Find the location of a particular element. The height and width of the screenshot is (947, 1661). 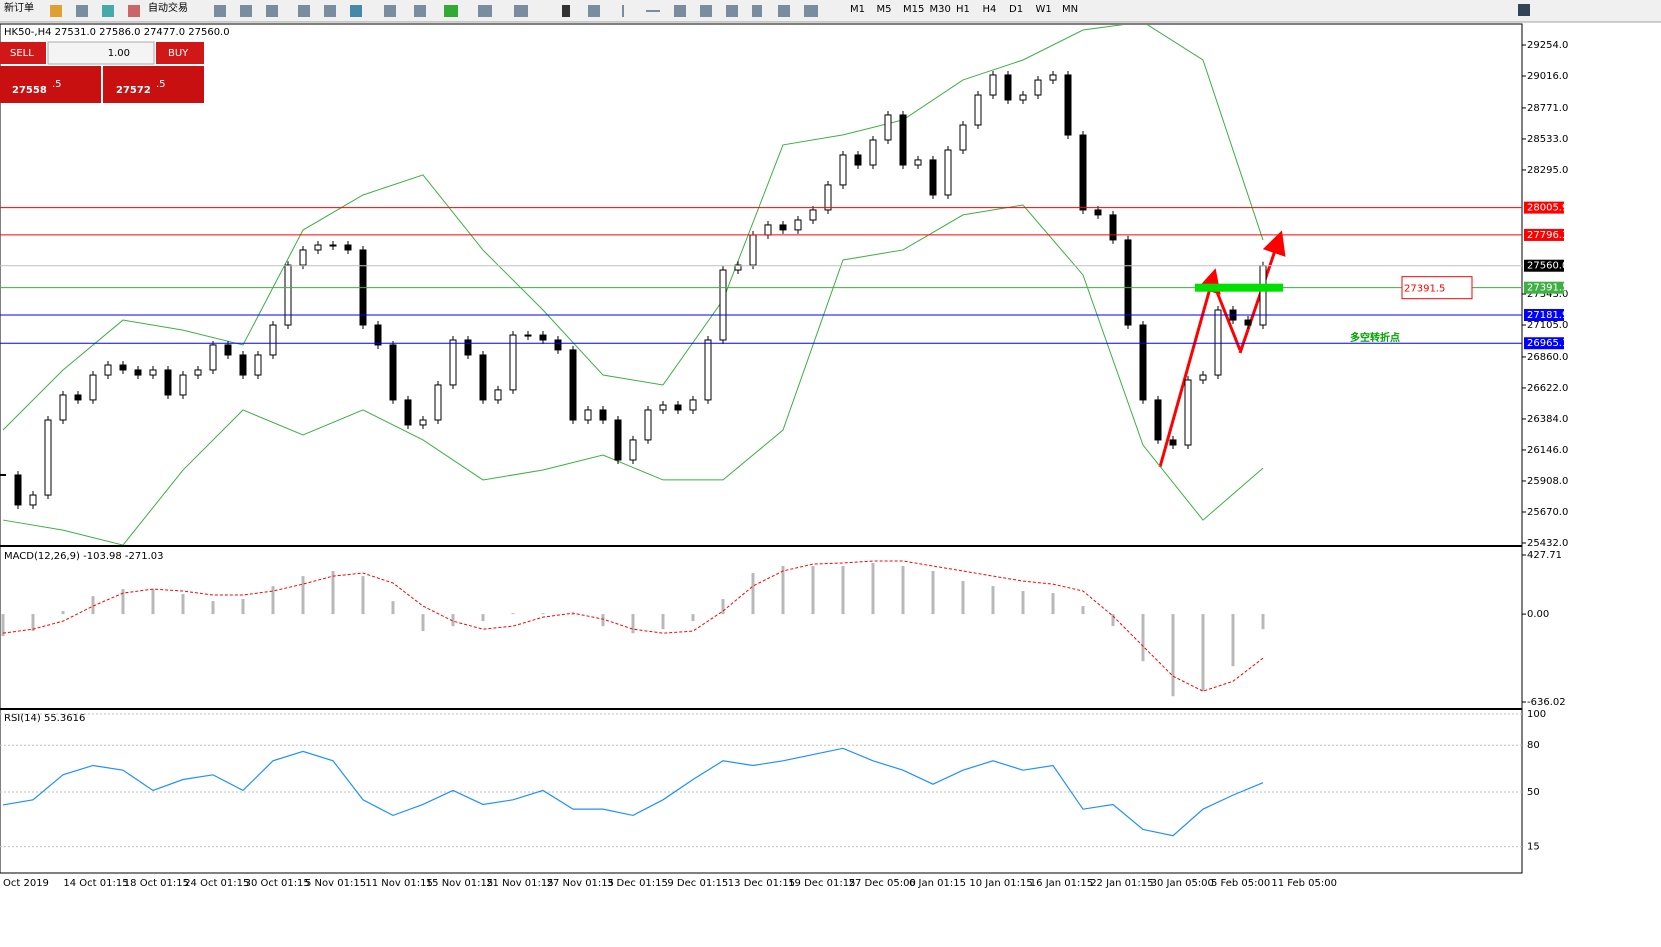

timeframe-button: D1 is located at coordinates (1016, 9).